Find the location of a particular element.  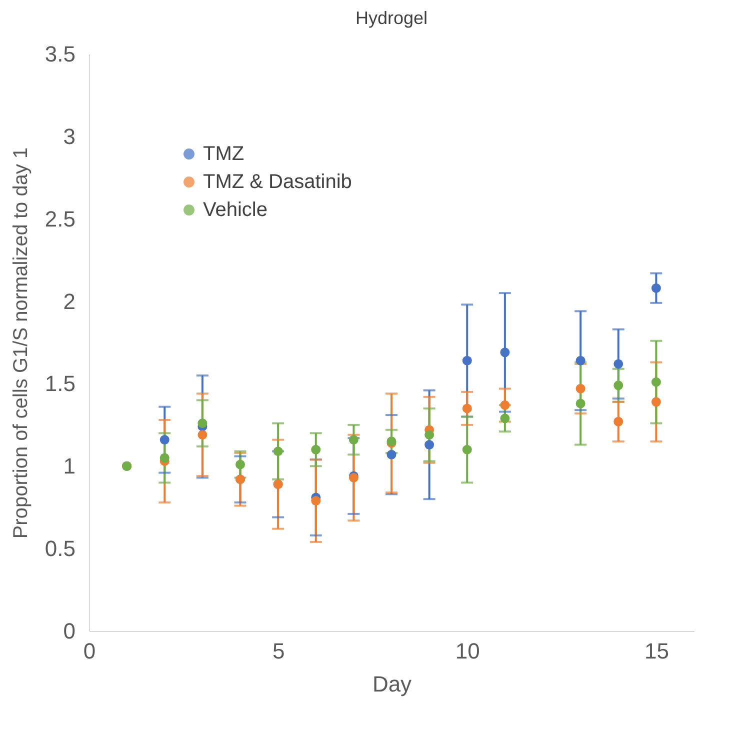

y-tick-label: 1.5 is located at coordinates (60, 383).